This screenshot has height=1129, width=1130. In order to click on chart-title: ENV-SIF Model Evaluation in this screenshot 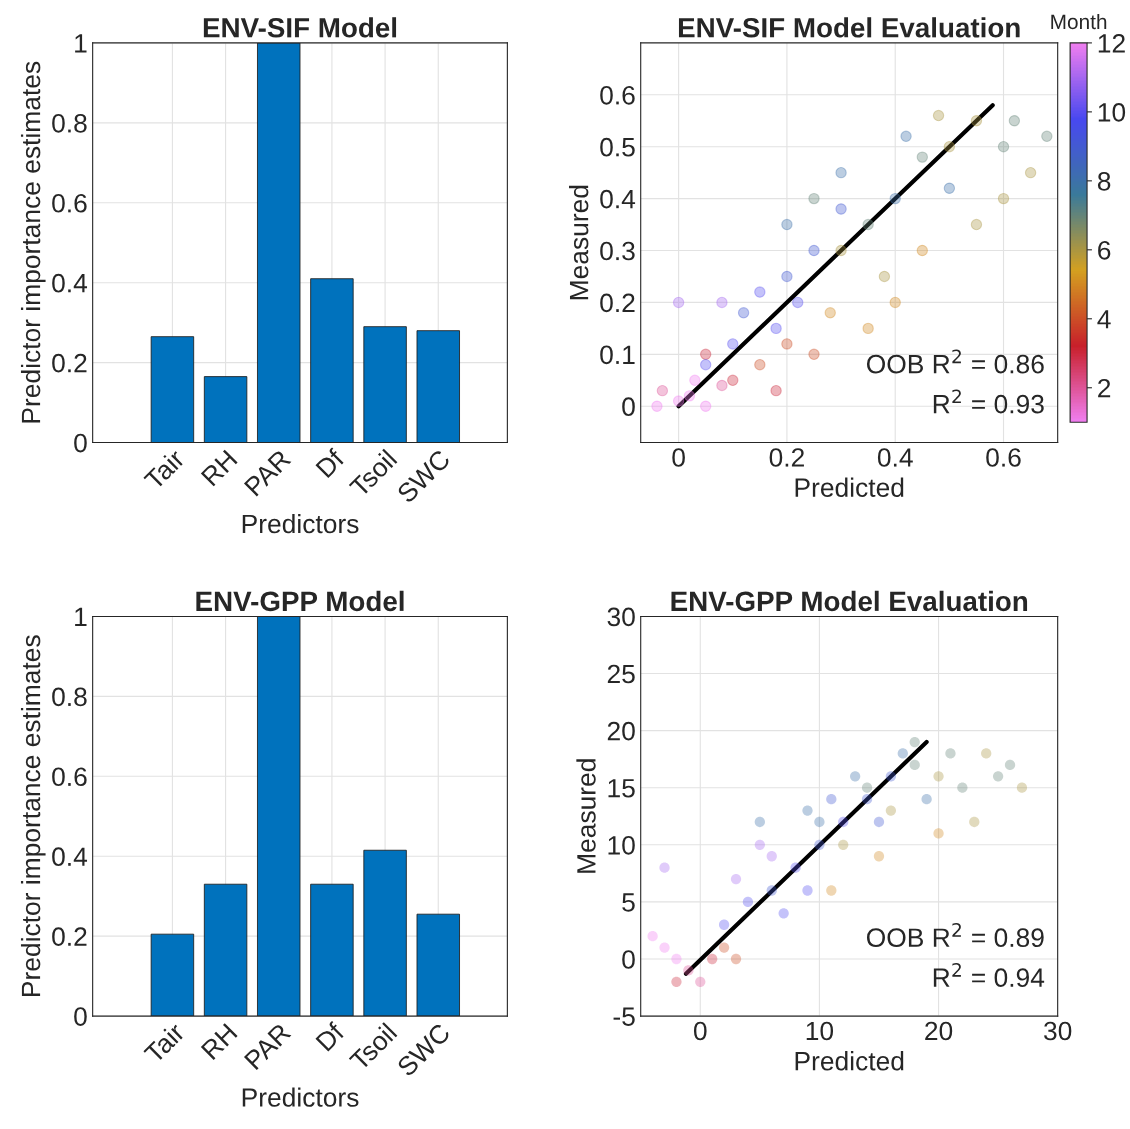, I will do `click(849, 27)`.